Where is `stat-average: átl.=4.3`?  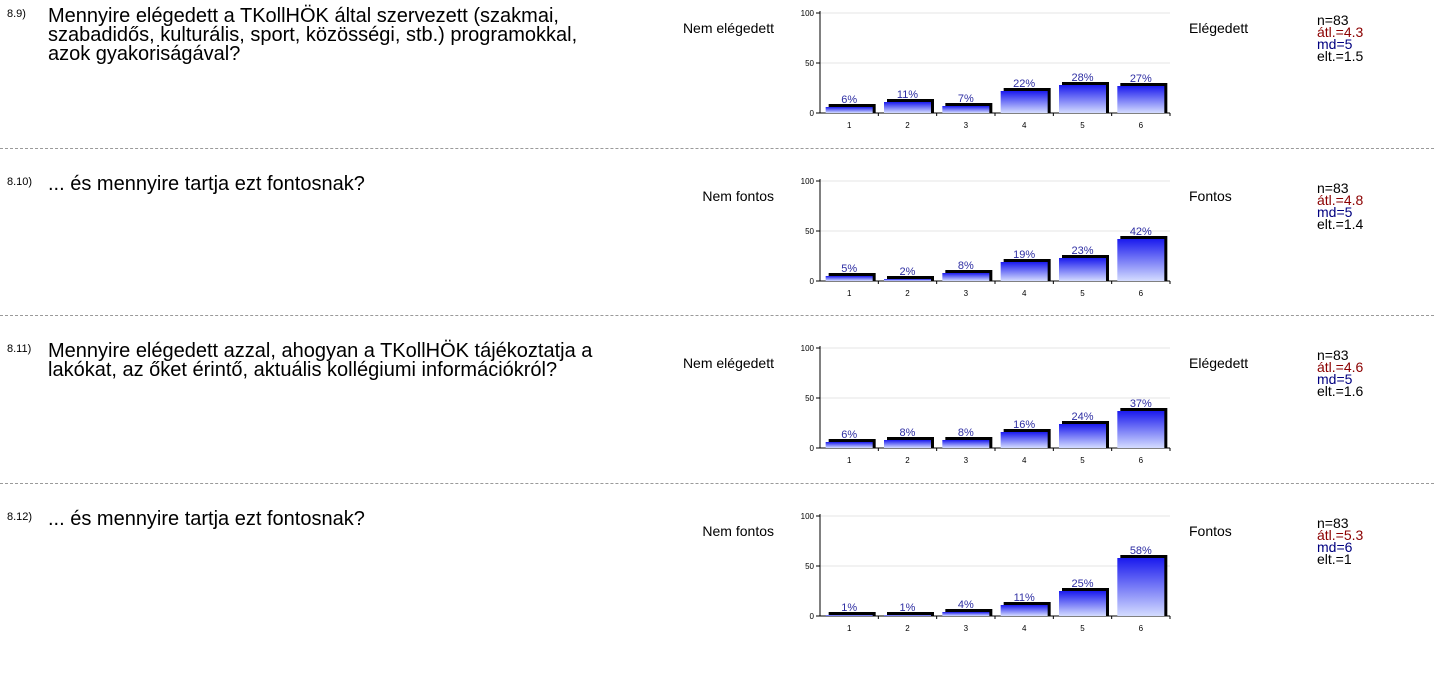 stat-average: átl.=4.3 is located at coordinates (1340, 32).